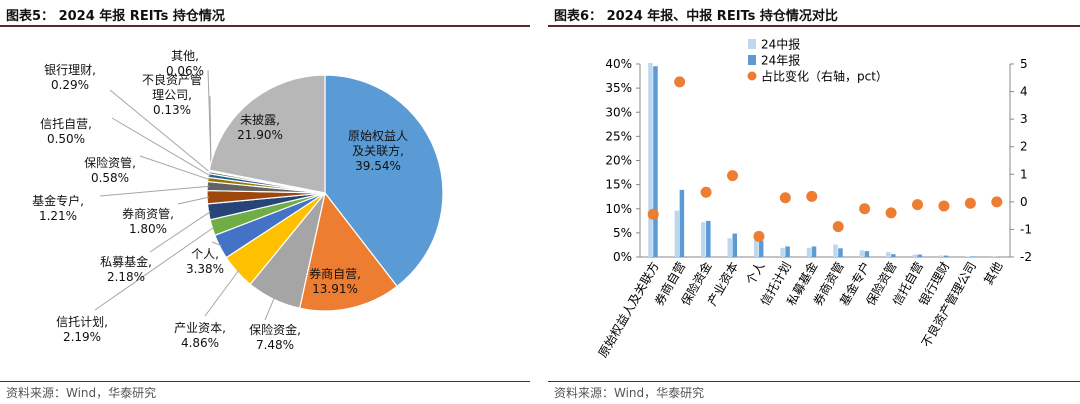  I want to click on pie-slice-label-line: 及关联方,, so click(378, 150).